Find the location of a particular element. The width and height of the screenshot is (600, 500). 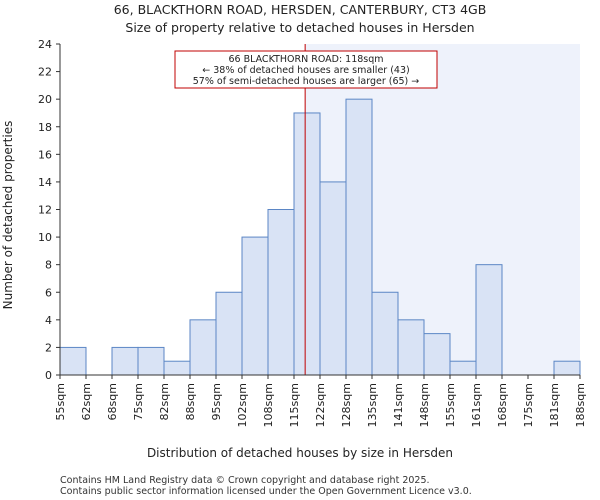

y-tick-label: 16 is located at coordinates (45, 154).